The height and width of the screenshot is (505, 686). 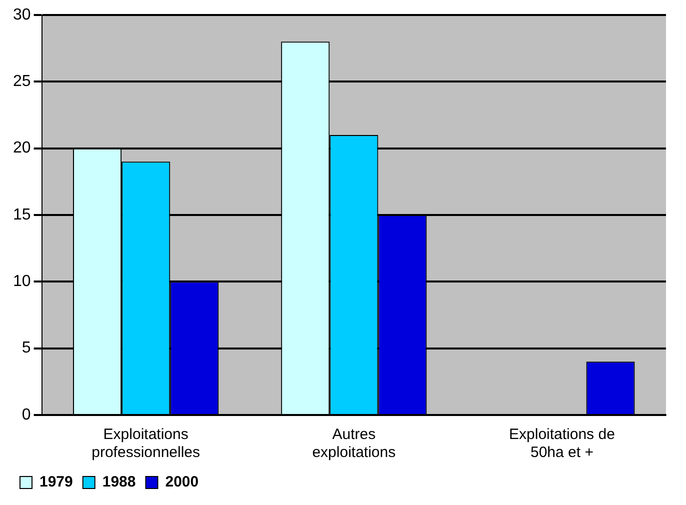 I want to click on legend-label: 2000, so click(x=182, y=482).